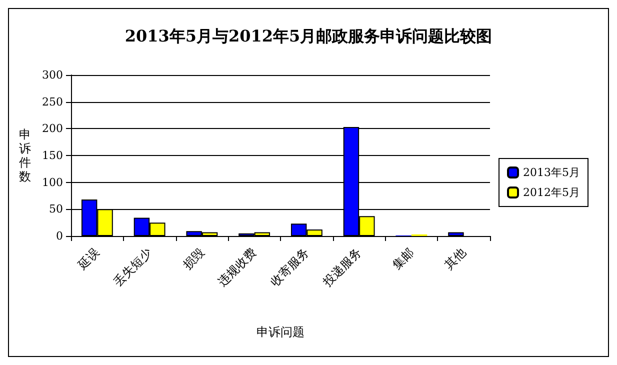 The image size is (617, 365). What do you see at coordinates (341, 267) in the screenshot?
I see `x-tick-label: 投递服务` at bounding box center [341, 267].